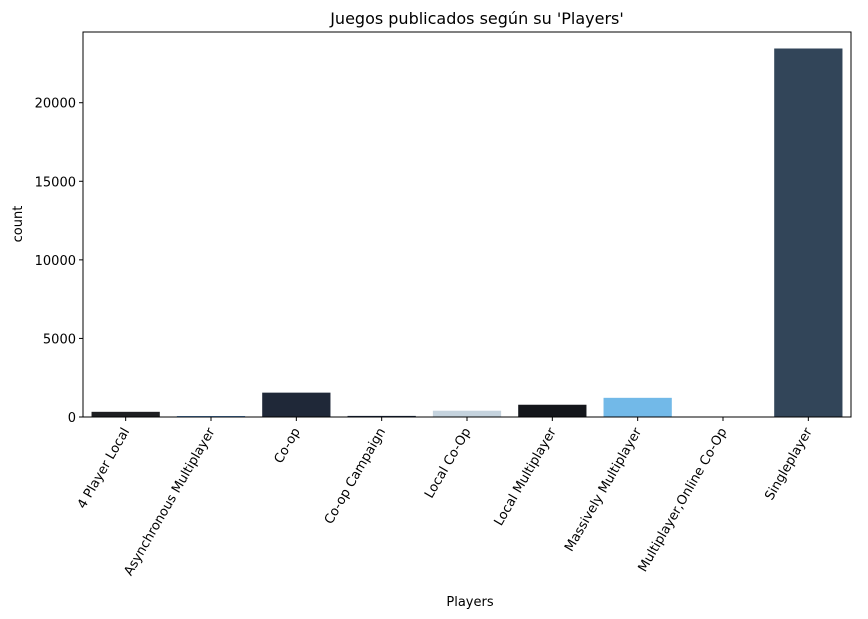 The height and width of the screenshot is (619, 868). Describe the element at coordinates (55, 182) in the screenshot. I see `y-tick-label: 15000` at that location.